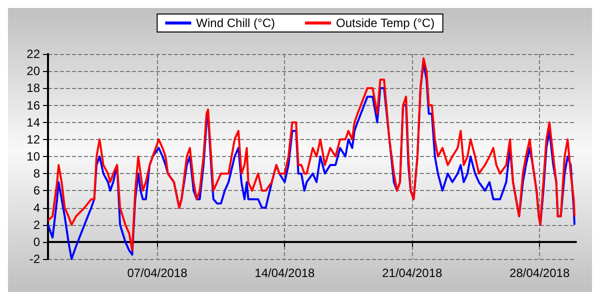 This screenshot has height=300, width=600. Describe the element at coordinates (36, 225) in the screenshot. I see `y-tick-label: 2` at that location.